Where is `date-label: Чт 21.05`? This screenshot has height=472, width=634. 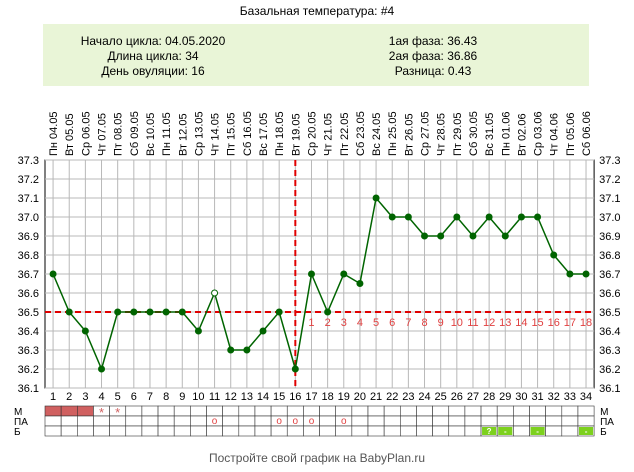 date-label: Чт 21.05 is located at coordinates (329, 134).